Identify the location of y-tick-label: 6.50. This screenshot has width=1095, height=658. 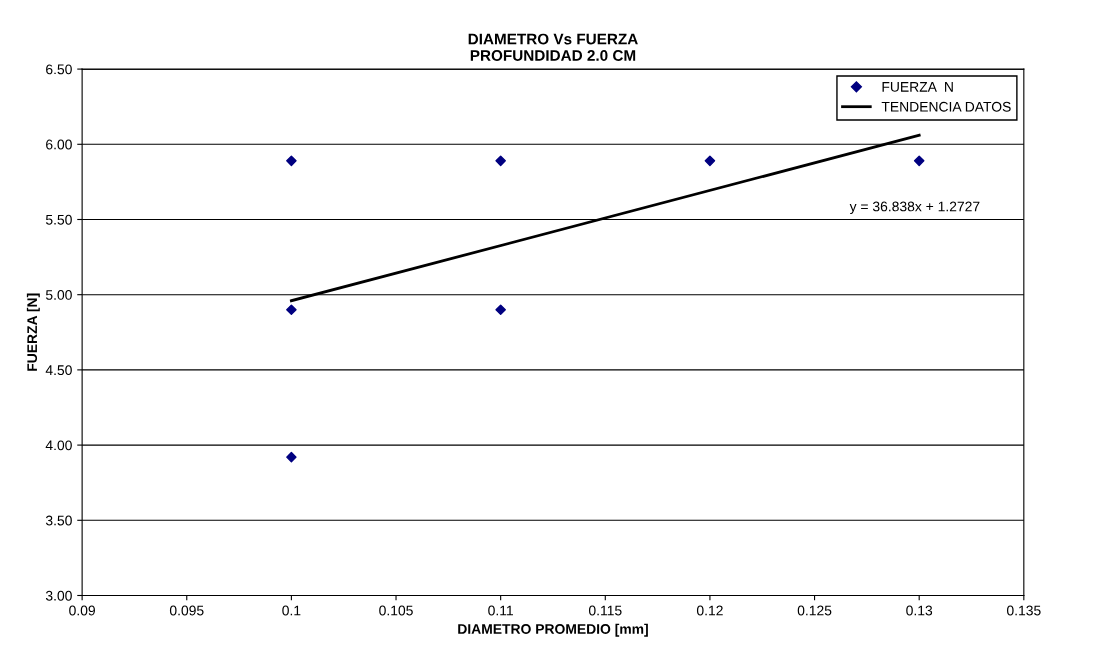
(59, 69).